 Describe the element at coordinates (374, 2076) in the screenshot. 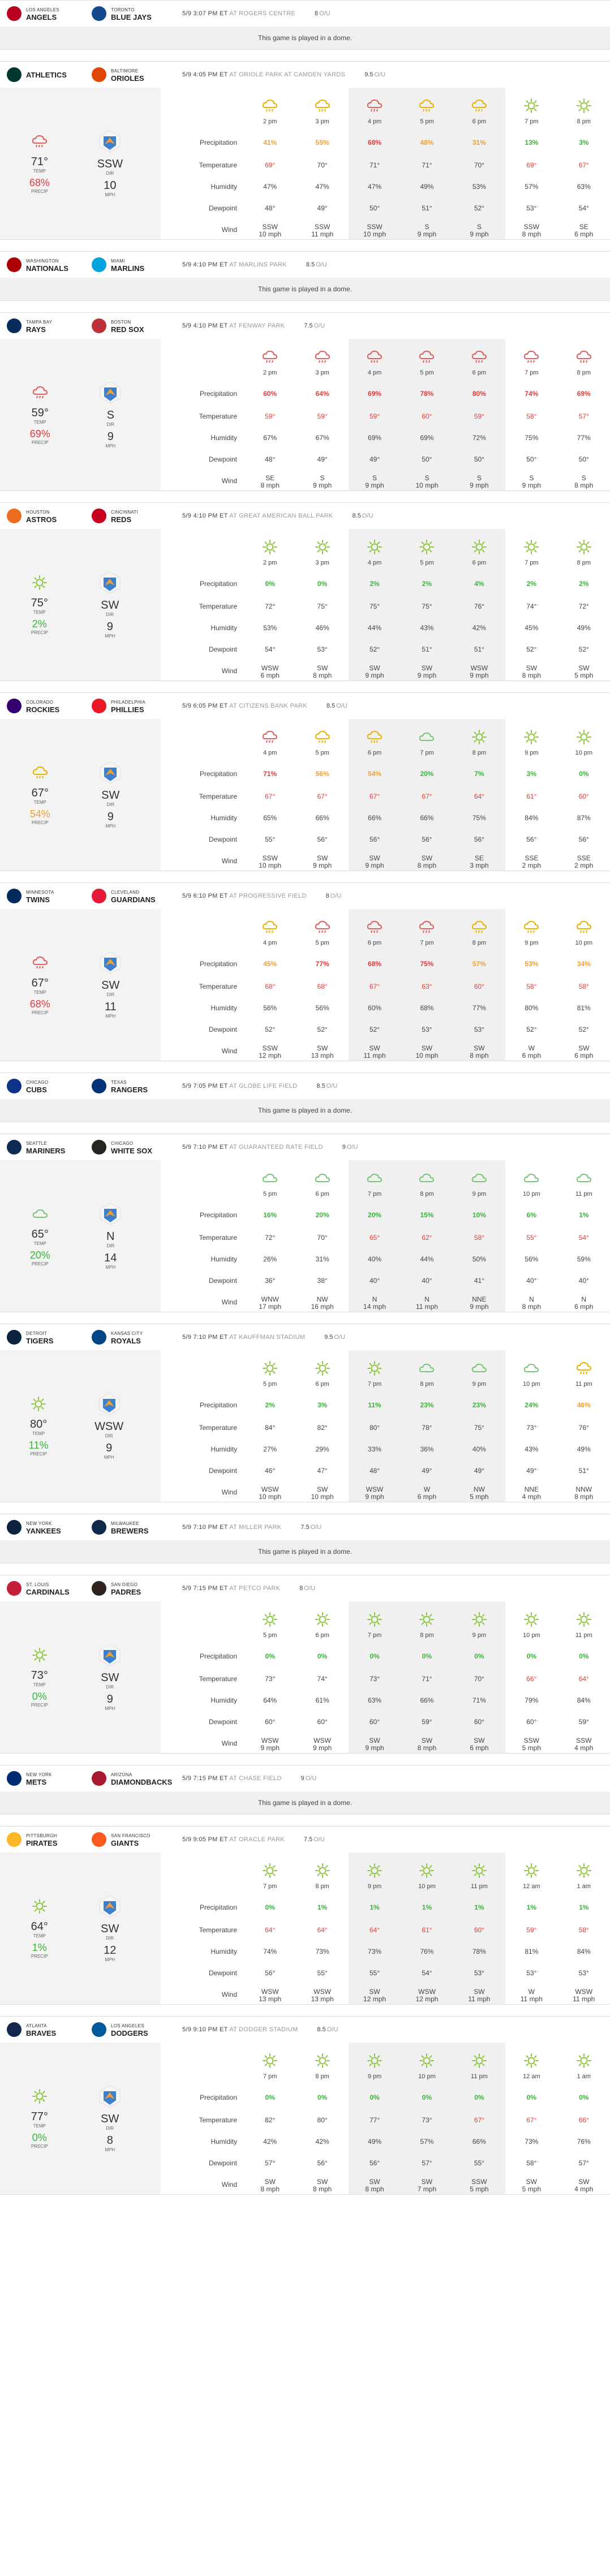

I see `hour-label: 9 pm` at that location.